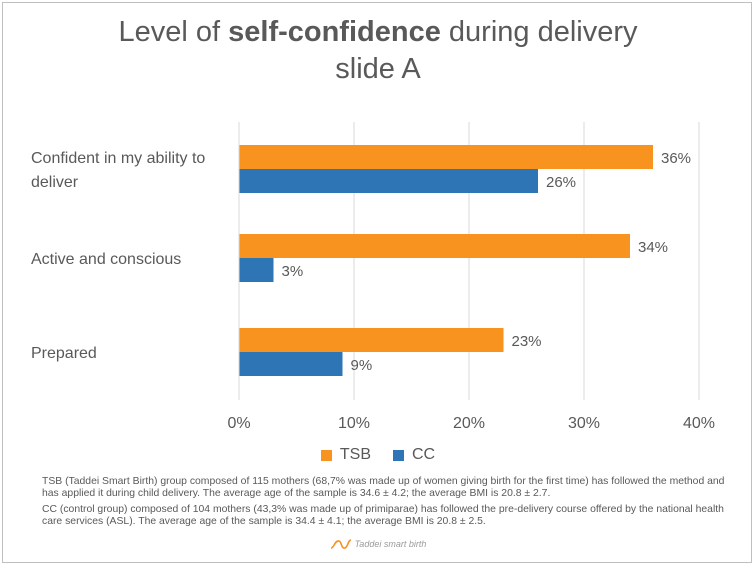 This screenshot has width=756, height=567. What do you see at coordinates (55, 182) in the screenshot?
I see `category-label: deliver` at bounding box center [55, 182].